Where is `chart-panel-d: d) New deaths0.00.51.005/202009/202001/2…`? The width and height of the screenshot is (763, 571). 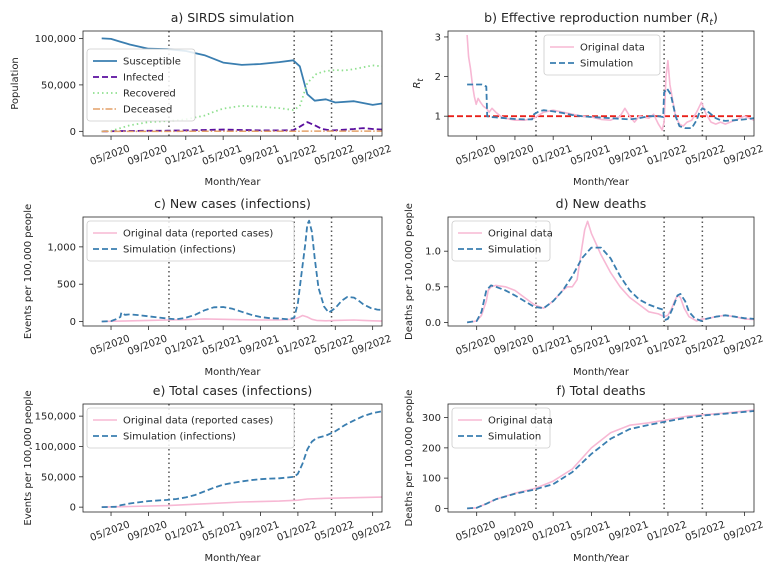
chart-panel-d: d) New deaths0.00.51.005/202009/202001/2… is located at coordinates (583, 287).